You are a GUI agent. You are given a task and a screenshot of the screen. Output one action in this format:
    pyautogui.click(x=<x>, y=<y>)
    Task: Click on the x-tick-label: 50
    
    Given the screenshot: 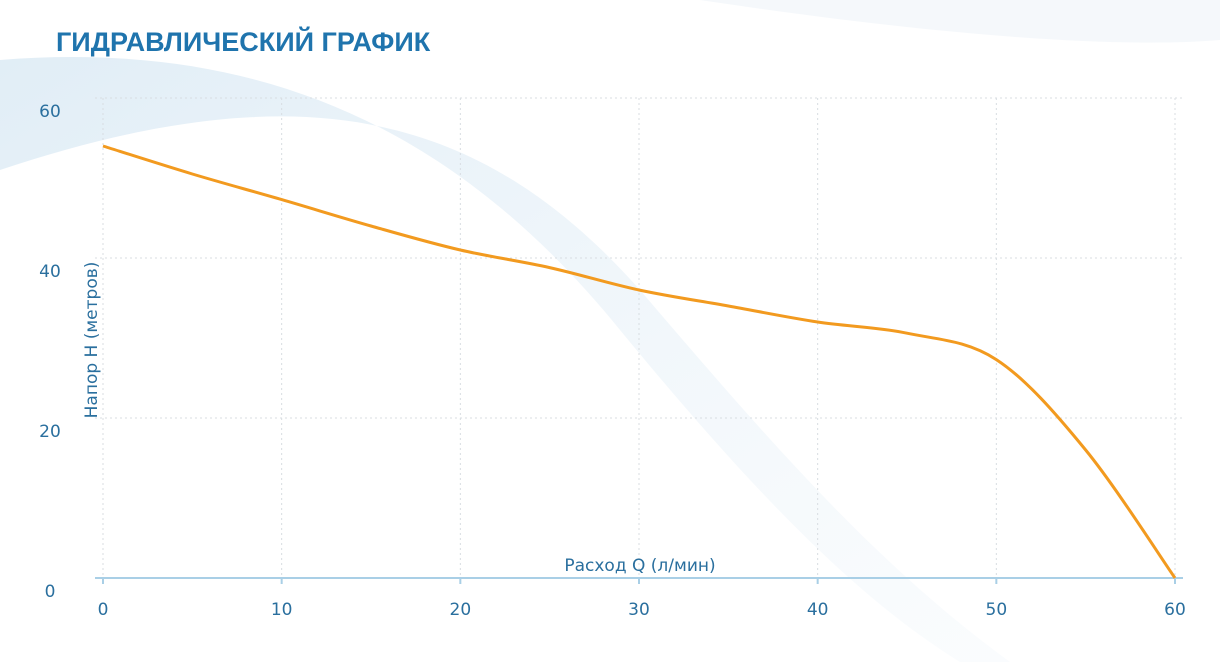 What is the action you would take?
    pyautogui.click(x=997, y=610)
    